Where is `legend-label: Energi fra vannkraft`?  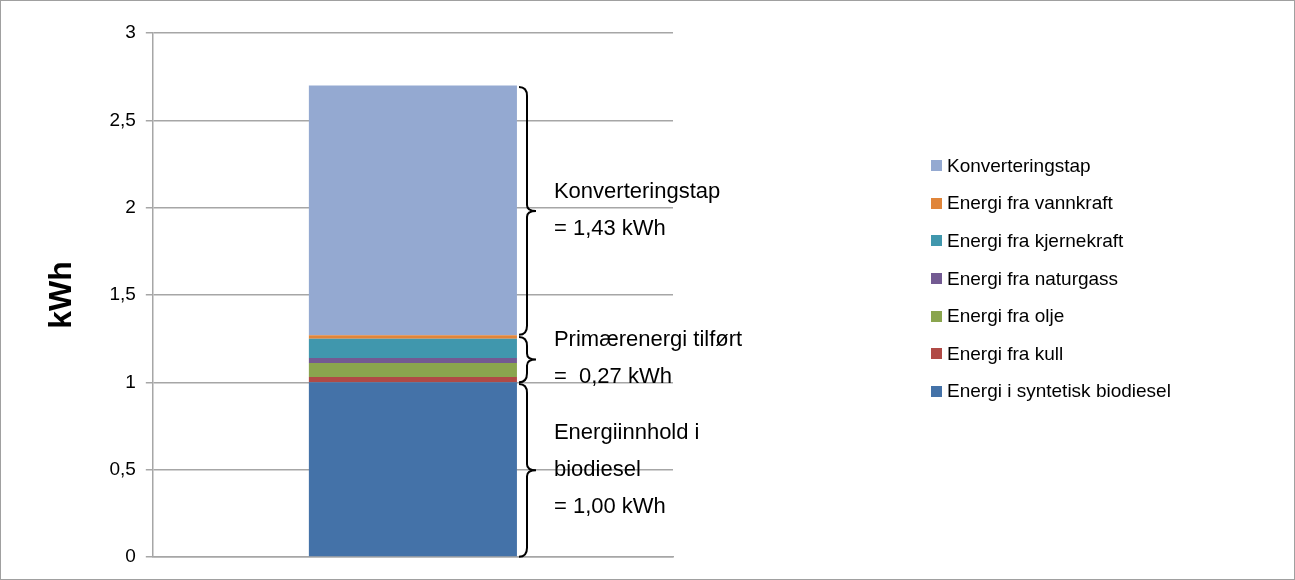 legend-label: Energi fra vannkraft is located at coordinates (1030, 203).